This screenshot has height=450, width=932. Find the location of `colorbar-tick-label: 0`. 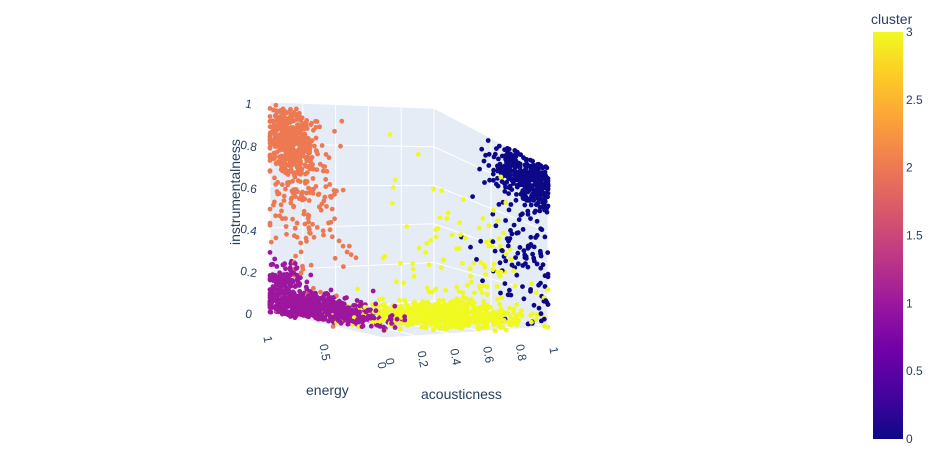

colorbar-tick-label: 0 is located at coordinates (909, 439).